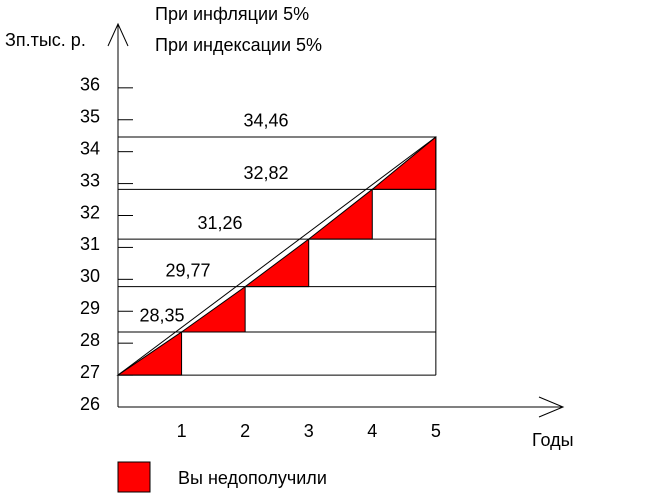  I want to click on y-tick-label: 32, so click(90, 212).